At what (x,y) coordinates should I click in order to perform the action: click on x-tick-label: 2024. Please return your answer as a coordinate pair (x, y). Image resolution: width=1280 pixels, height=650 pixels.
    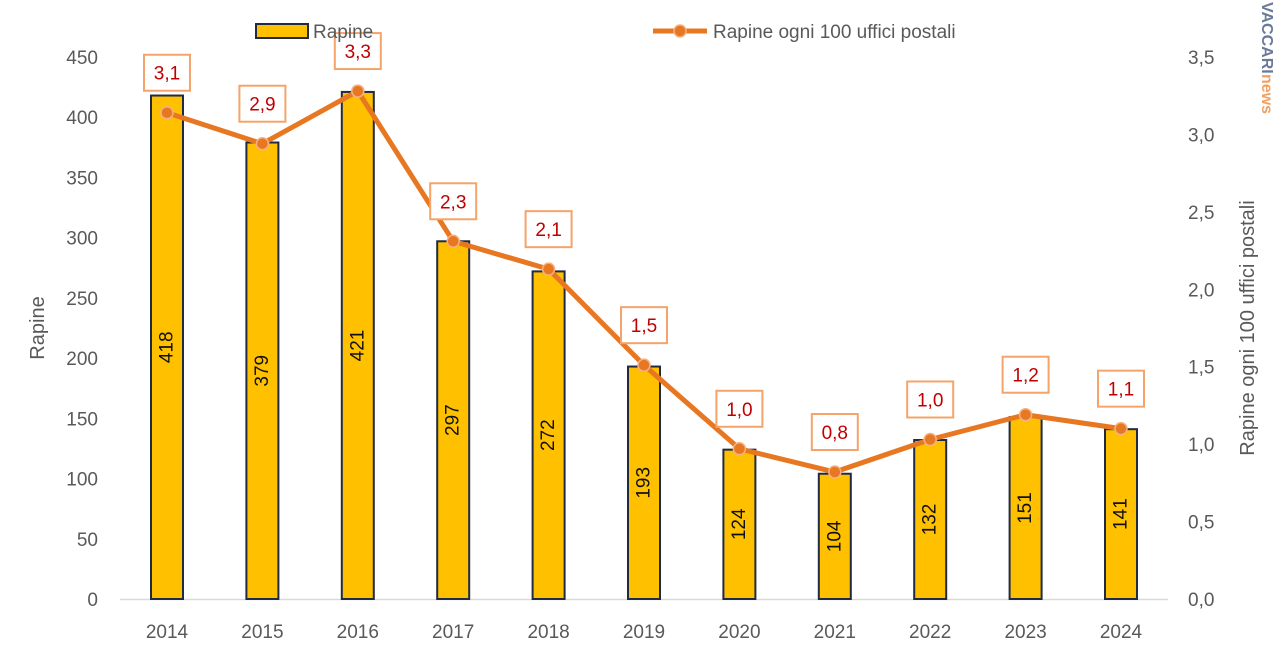
    Looking at the image, I should click on (1121, 632).